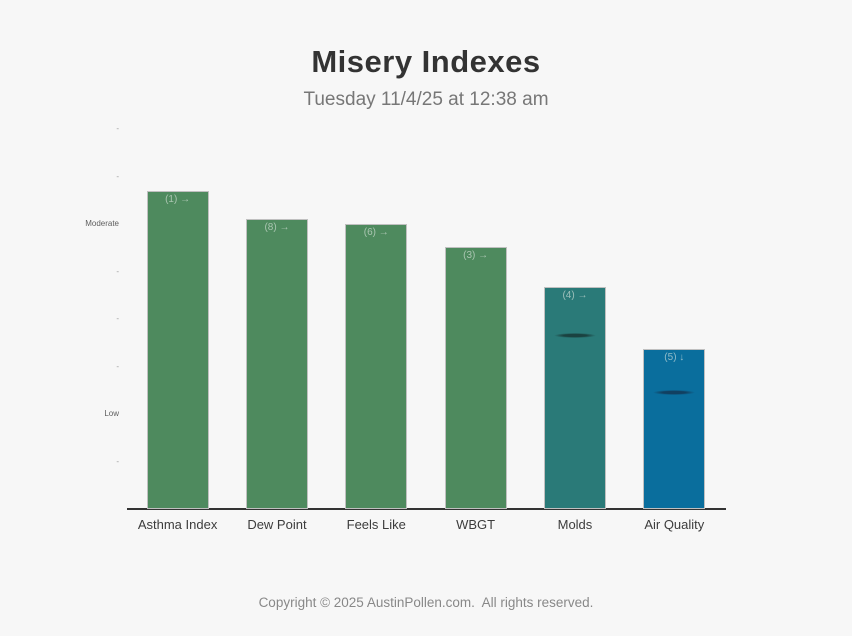 The image size is (852, 636). I want to click on bar-rank-trend-label: (1) →, so click(178, 199).